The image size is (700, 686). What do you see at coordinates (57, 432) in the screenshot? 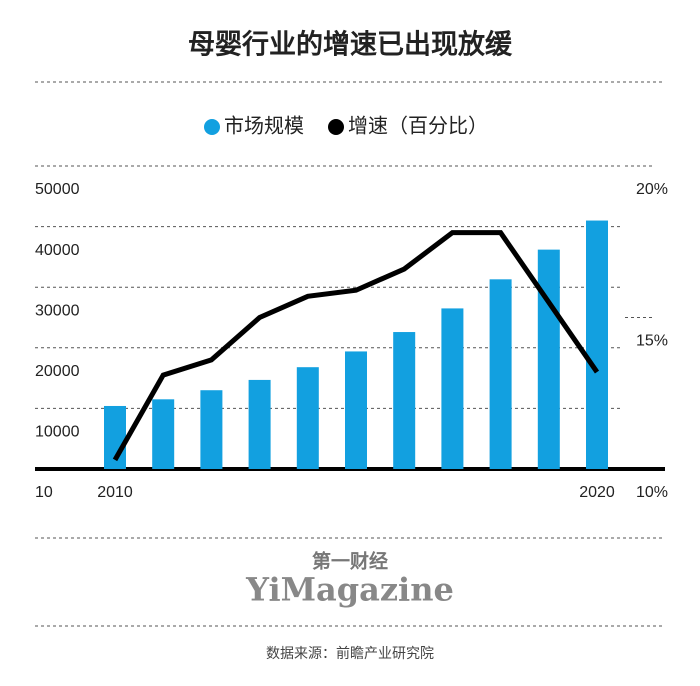
I see `y-tick-label: 10000` at bounding box center [57, 432].